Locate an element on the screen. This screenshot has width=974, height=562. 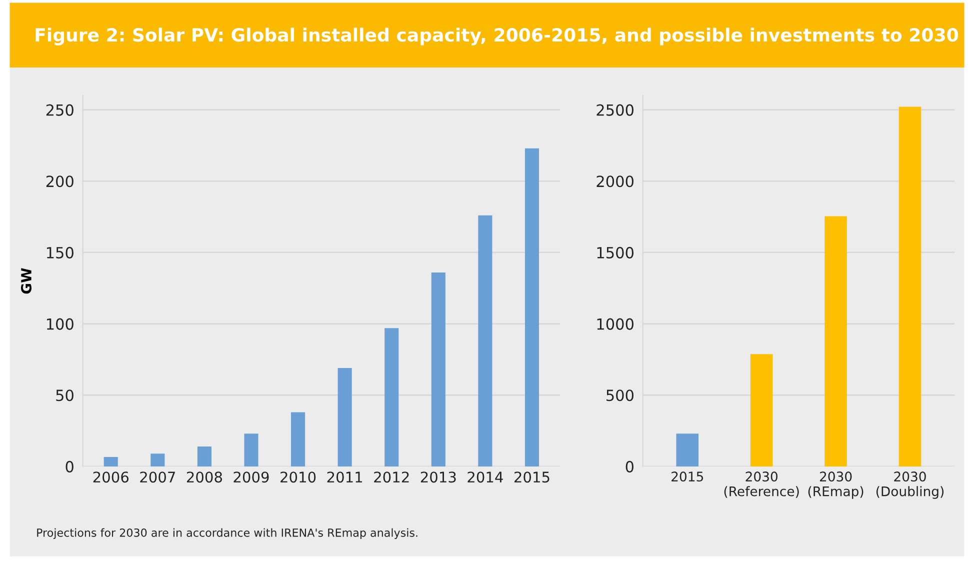
x-tick-label: 2009 is located at coordinates (251, 477).